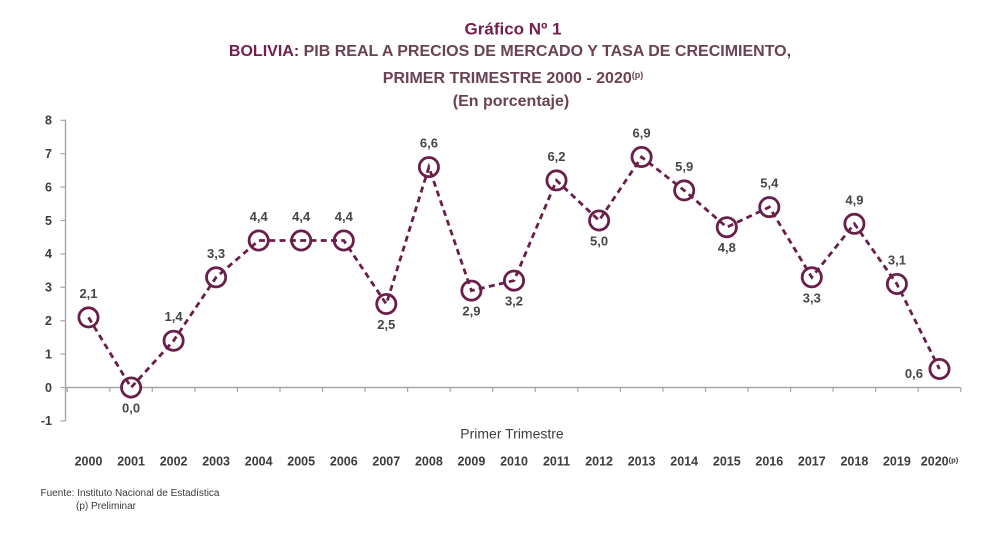 Image resolution: width=1000 pixels, height=537 pixels. I want to click on svg-text: 2015, so click(727, 462).